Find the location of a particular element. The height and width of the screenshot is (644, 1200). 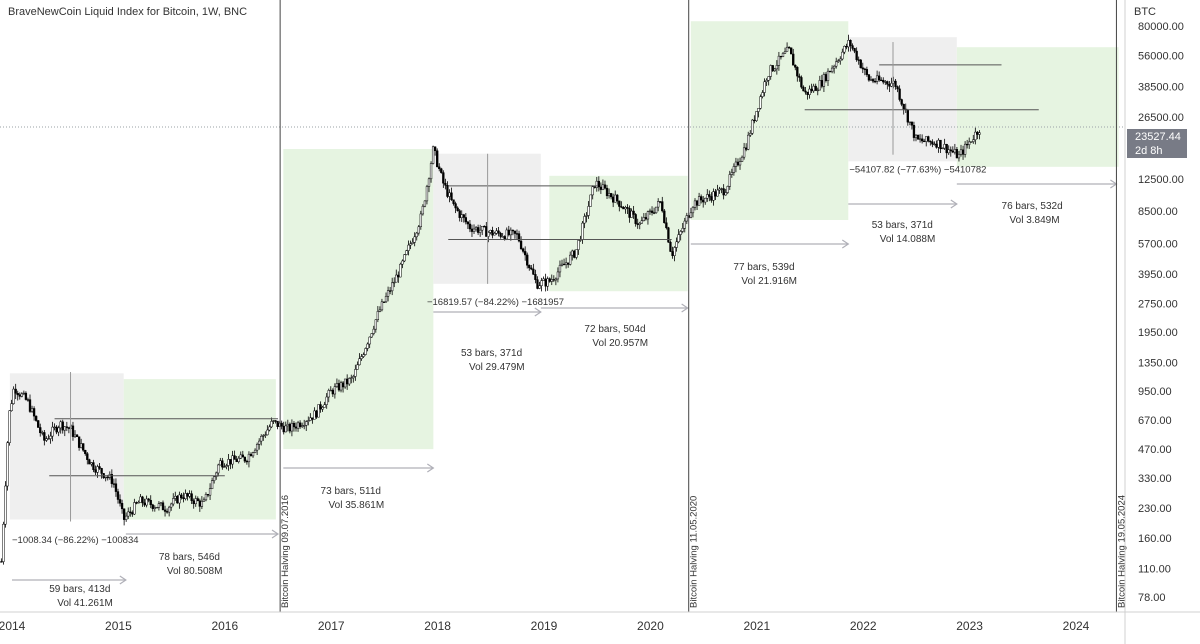

time-tick-label: 2024 is located at coordinates (1076, 626).